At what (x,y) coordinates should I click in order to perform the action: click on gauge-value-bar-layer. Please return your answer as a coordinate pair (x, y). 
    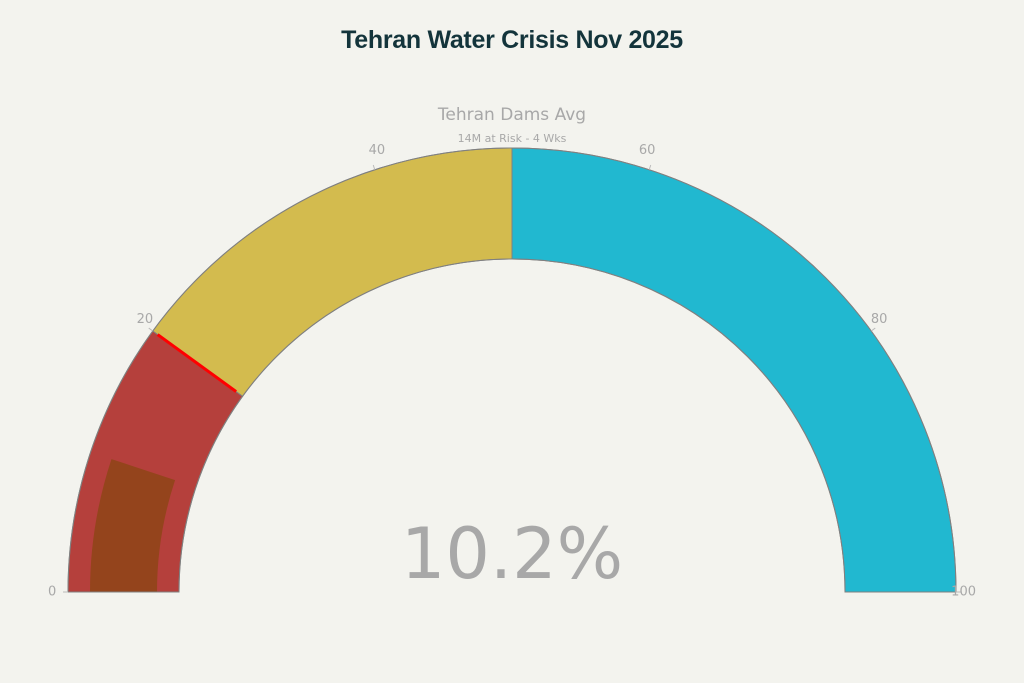
    Looking at the image, I should click on (133, 525).